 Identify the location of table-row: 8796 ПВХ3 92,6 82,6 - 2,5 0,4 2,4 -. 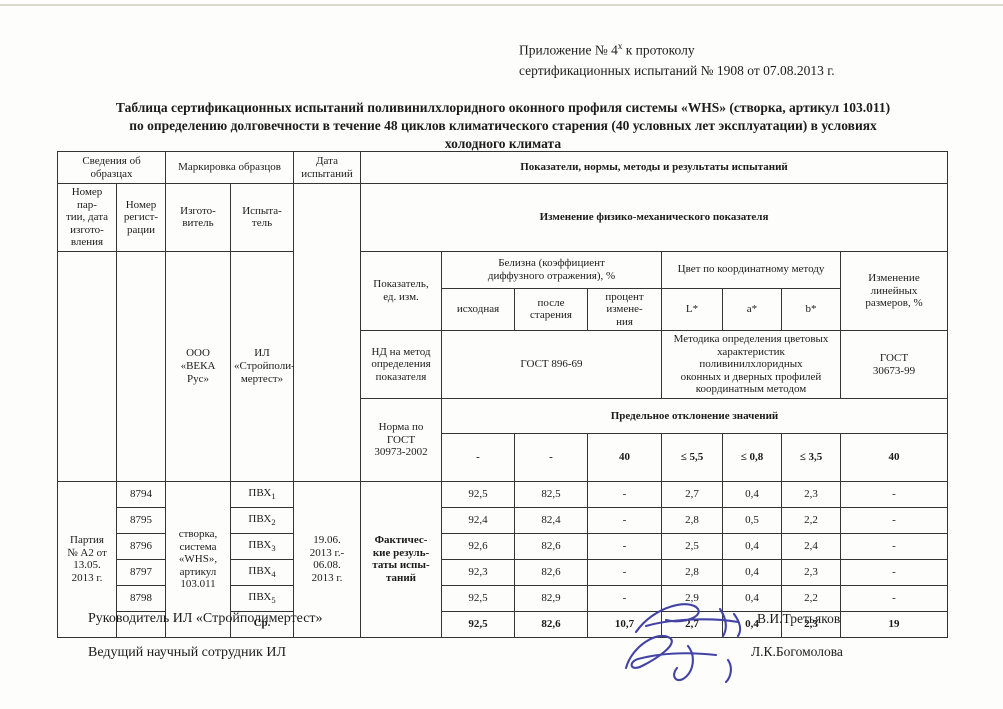
(503, 546).